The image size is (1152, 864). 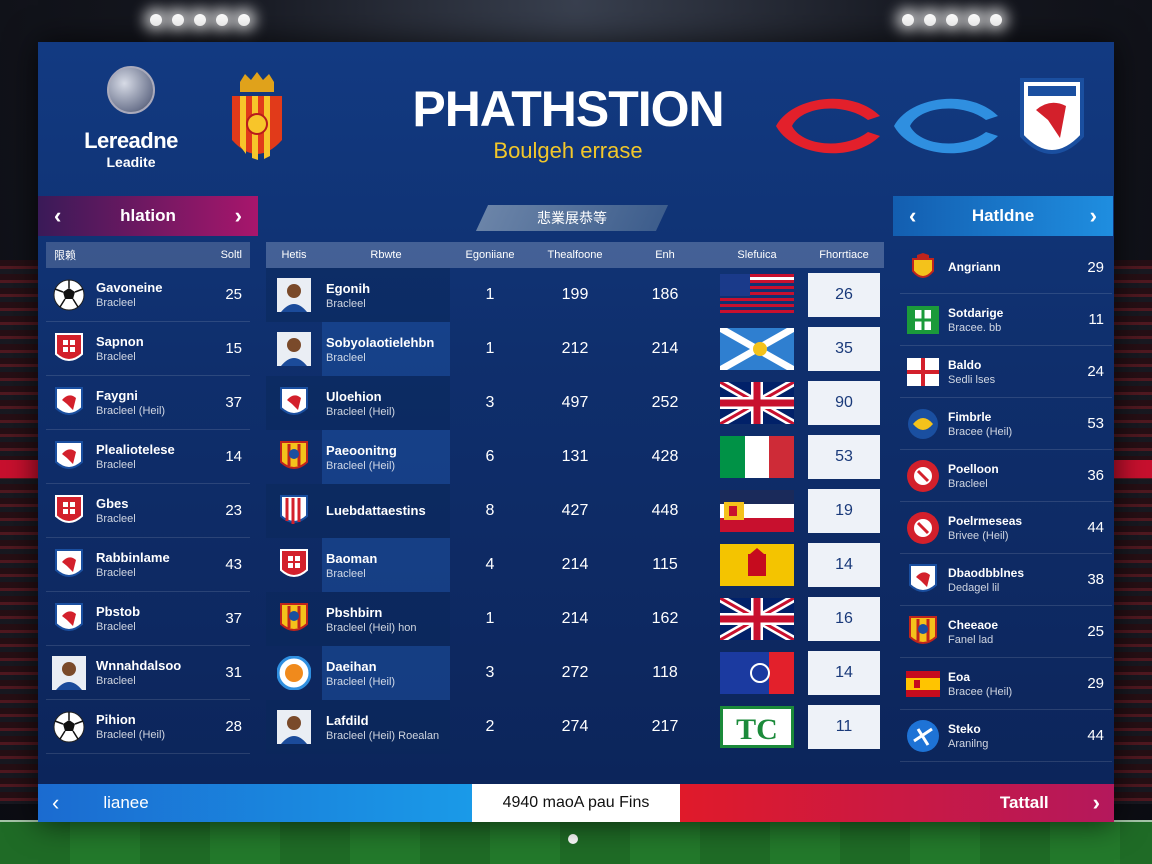 What do you see at coordinates (380, 342) in the screenshot?
I see `player-name: Sobyolaotielehbn` at bounding box center [380, 342].